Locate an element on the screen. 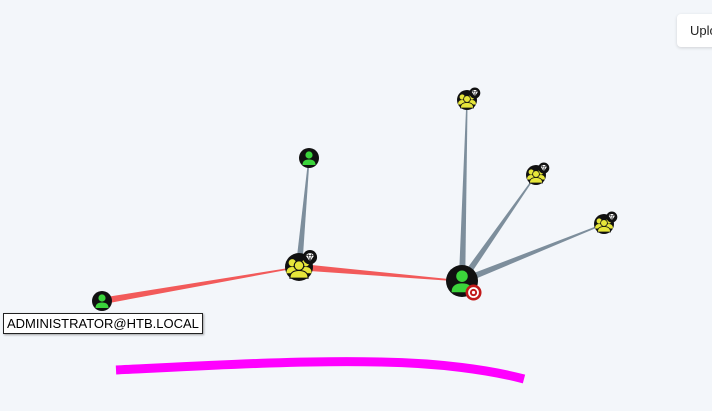  edge-target-user-to-group-right is located at coordinates (532, 253).